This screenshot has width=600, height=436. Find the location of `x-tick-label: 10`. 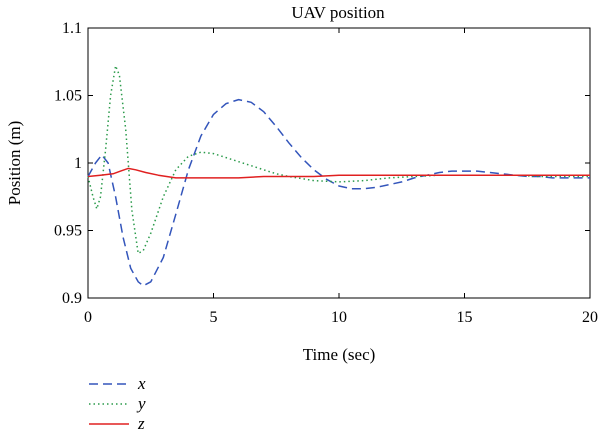

x-tick-label: 10 is located at coordinates (339, 317).